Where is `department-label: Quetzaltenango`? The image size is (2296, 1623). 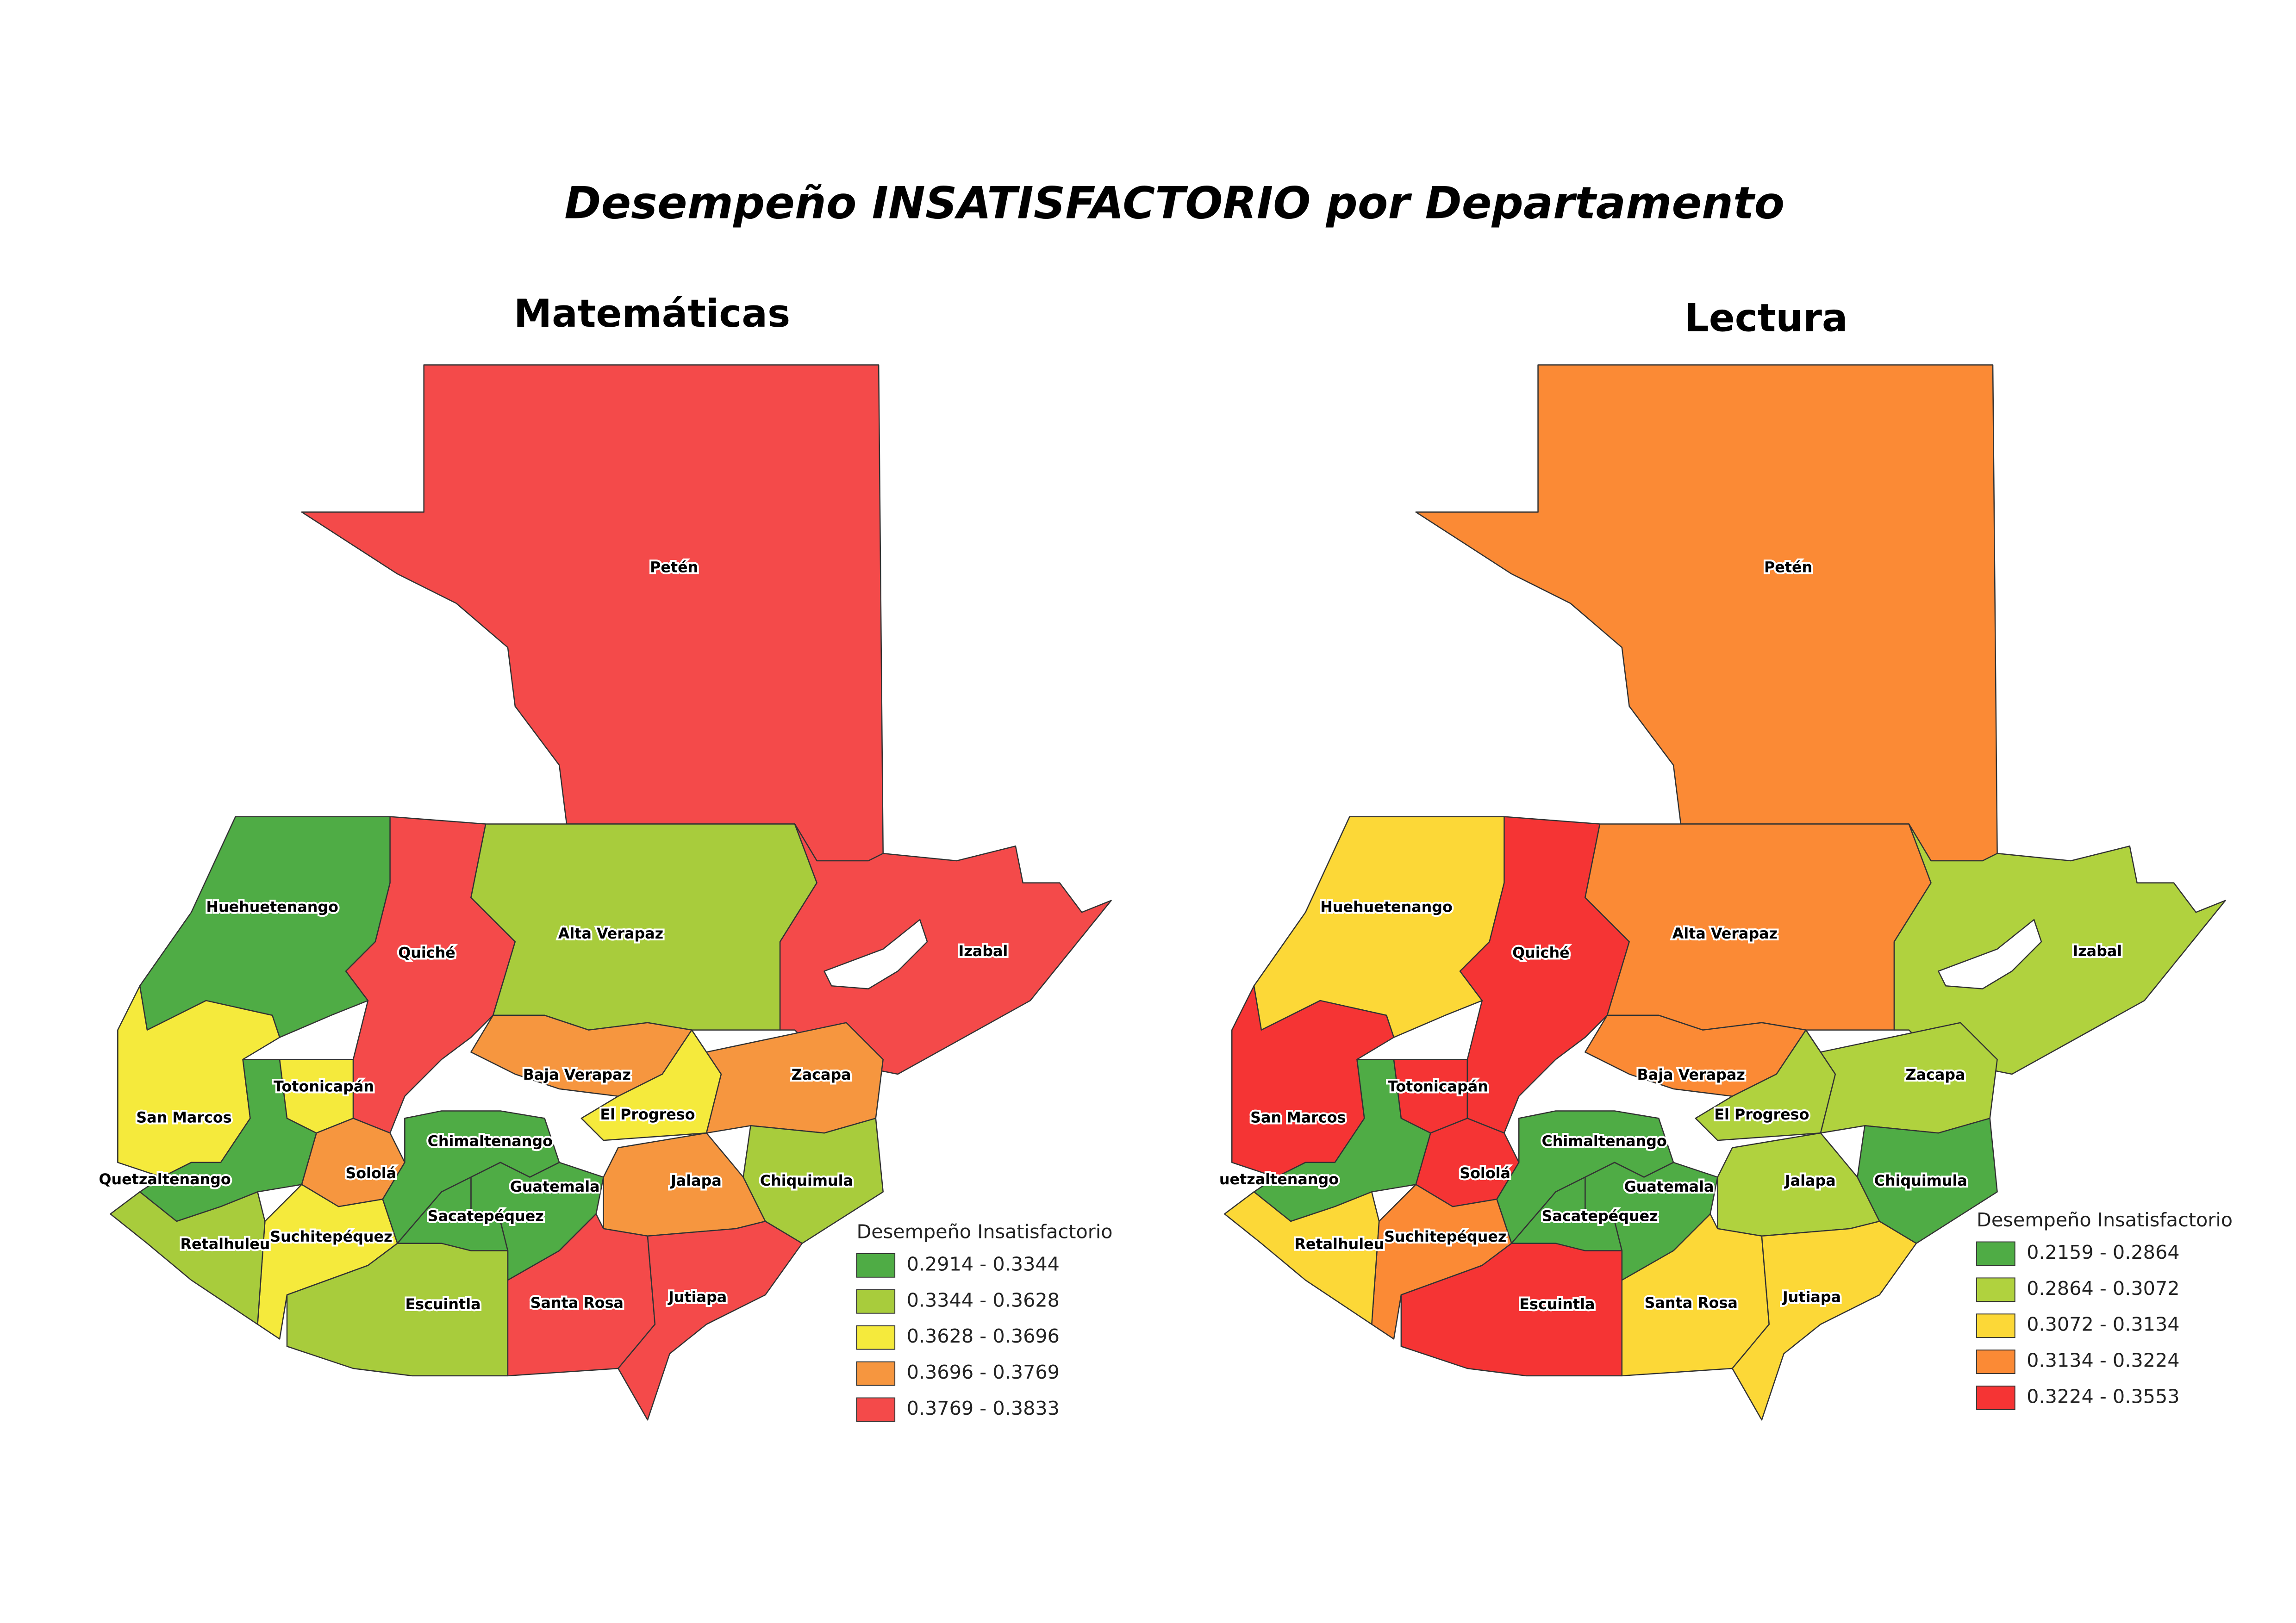
department-label: Quetzaltenango is located at coordinates (165, 1179).